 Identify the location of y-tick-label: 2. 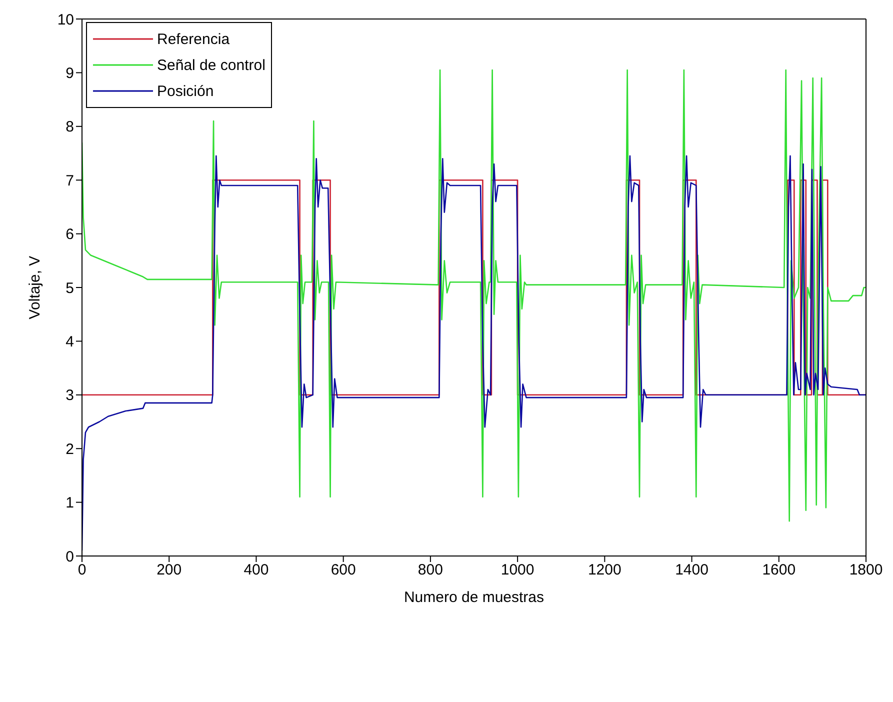
(70, 449).